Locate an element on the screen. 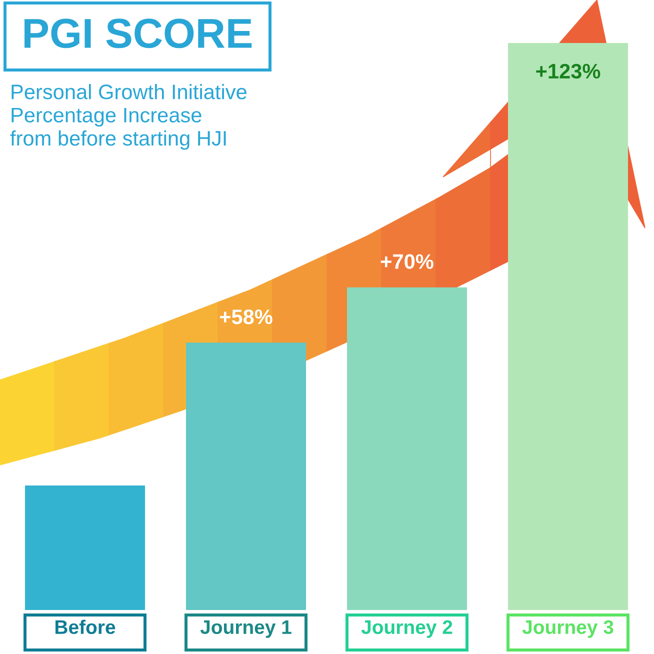  text: Personal Growth Initiative Percentage Increase from before starting HJI is located at coordinates (128, 117).